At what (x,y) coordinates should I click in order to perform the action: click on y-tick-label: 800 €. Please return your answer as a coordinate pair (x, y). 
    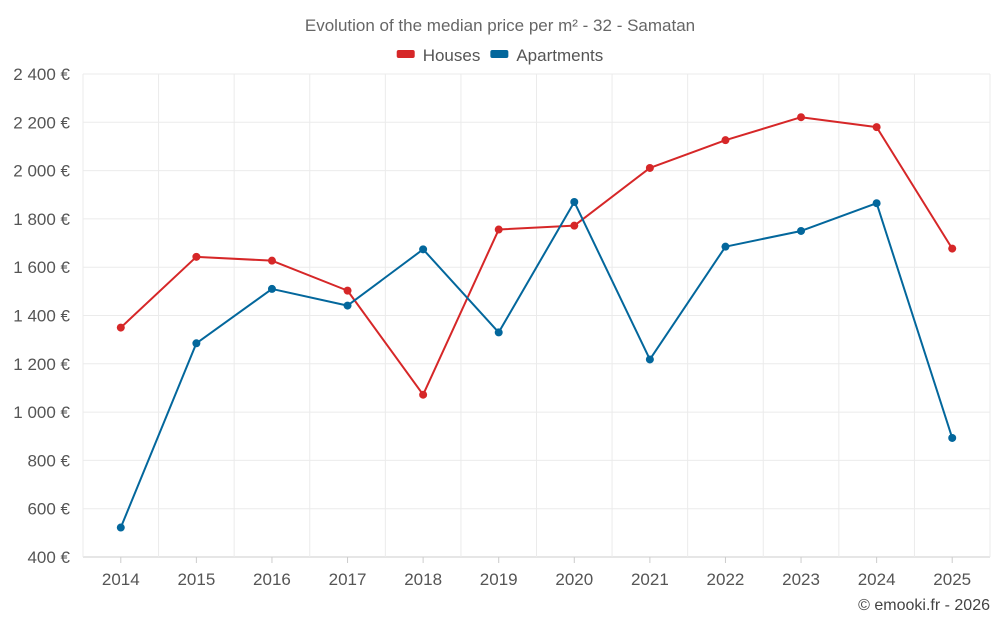
    Looking at the image, I should click on (48, 460).